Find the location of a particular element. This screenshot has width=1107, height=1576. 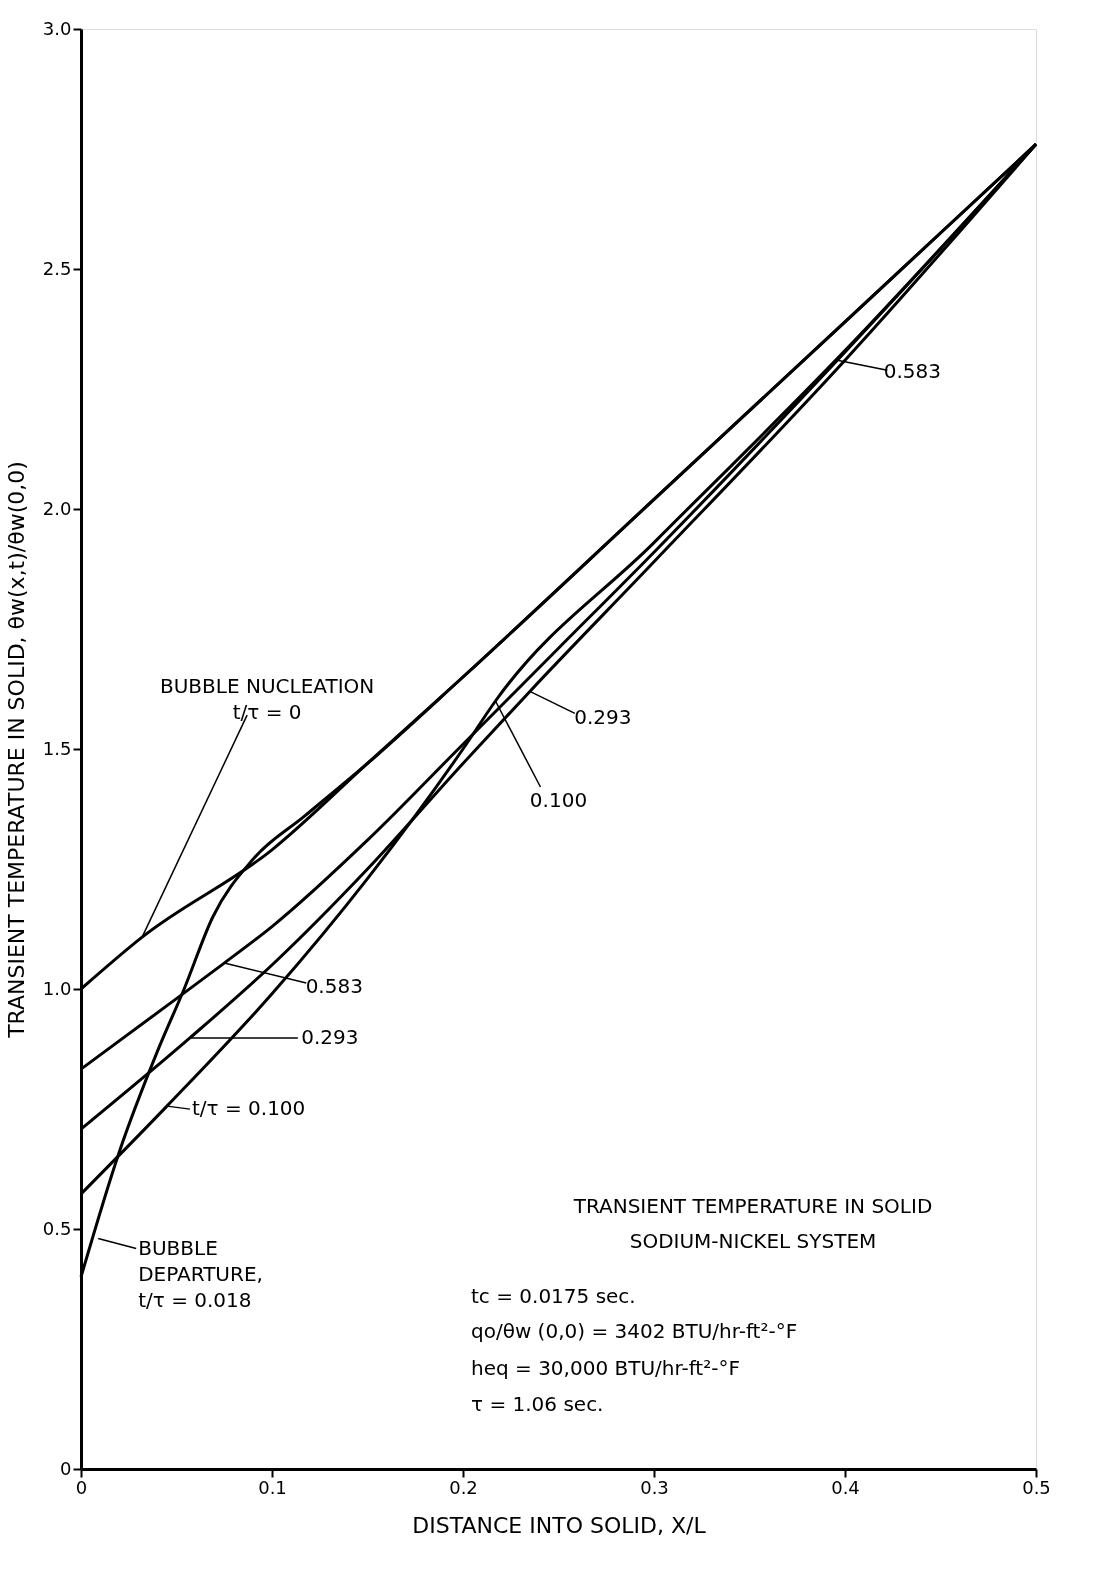

x-tick-label: 0.1 is located at coordinates (272, 1487).